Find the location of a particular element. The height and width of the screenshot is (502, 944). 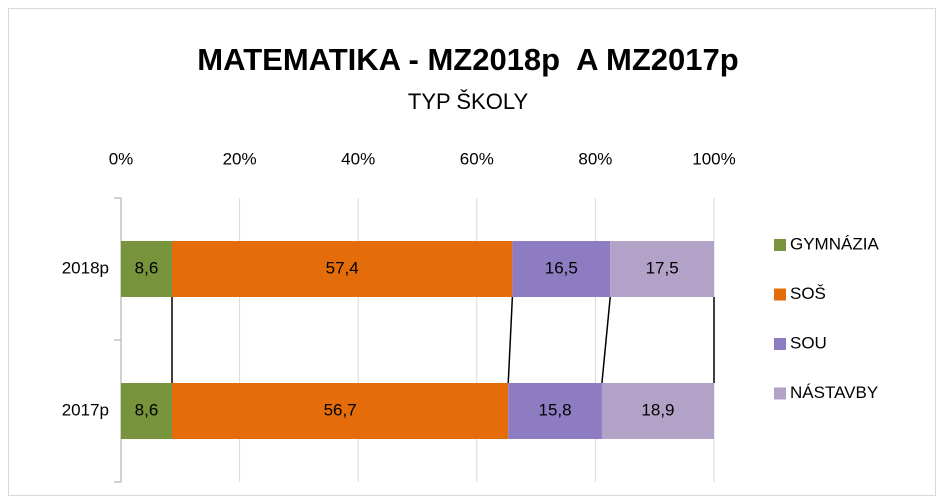

data-label: 16,5 is located at coordinates (561, 267).